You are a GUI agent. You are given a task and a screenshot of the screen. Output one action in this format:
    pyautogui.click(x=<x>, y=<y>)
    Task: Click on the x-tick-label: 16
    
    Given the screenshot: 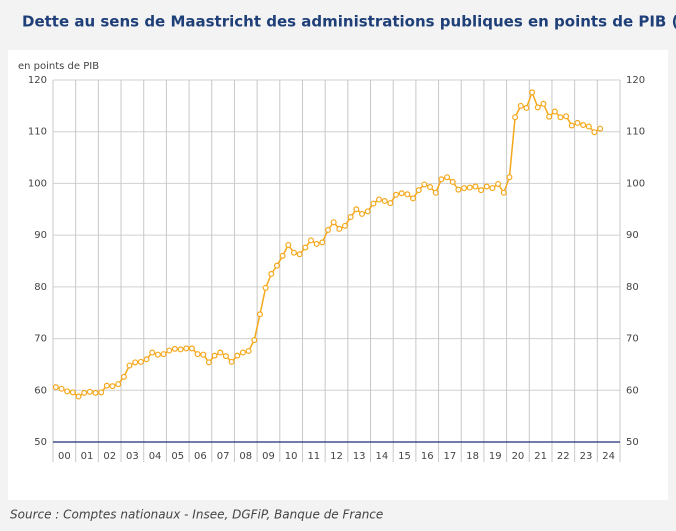 What is the action you would take?
    pyautogui.click(x=427, y=456)
    